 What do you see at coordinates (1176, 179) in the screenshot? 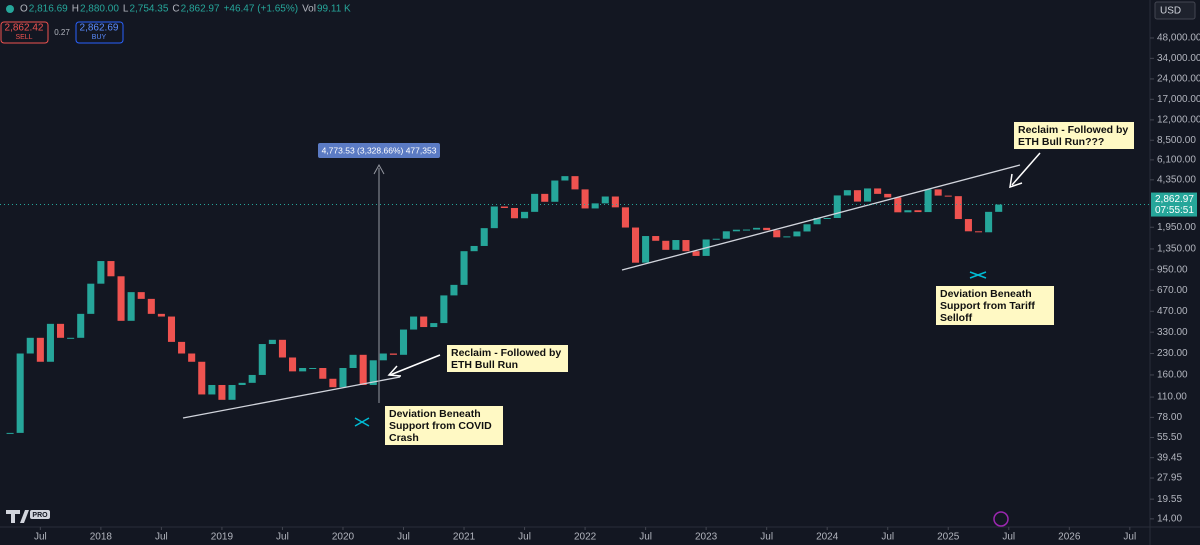
I see `y-tick-label: 4,350.00` at bounding box center [1176, 179].